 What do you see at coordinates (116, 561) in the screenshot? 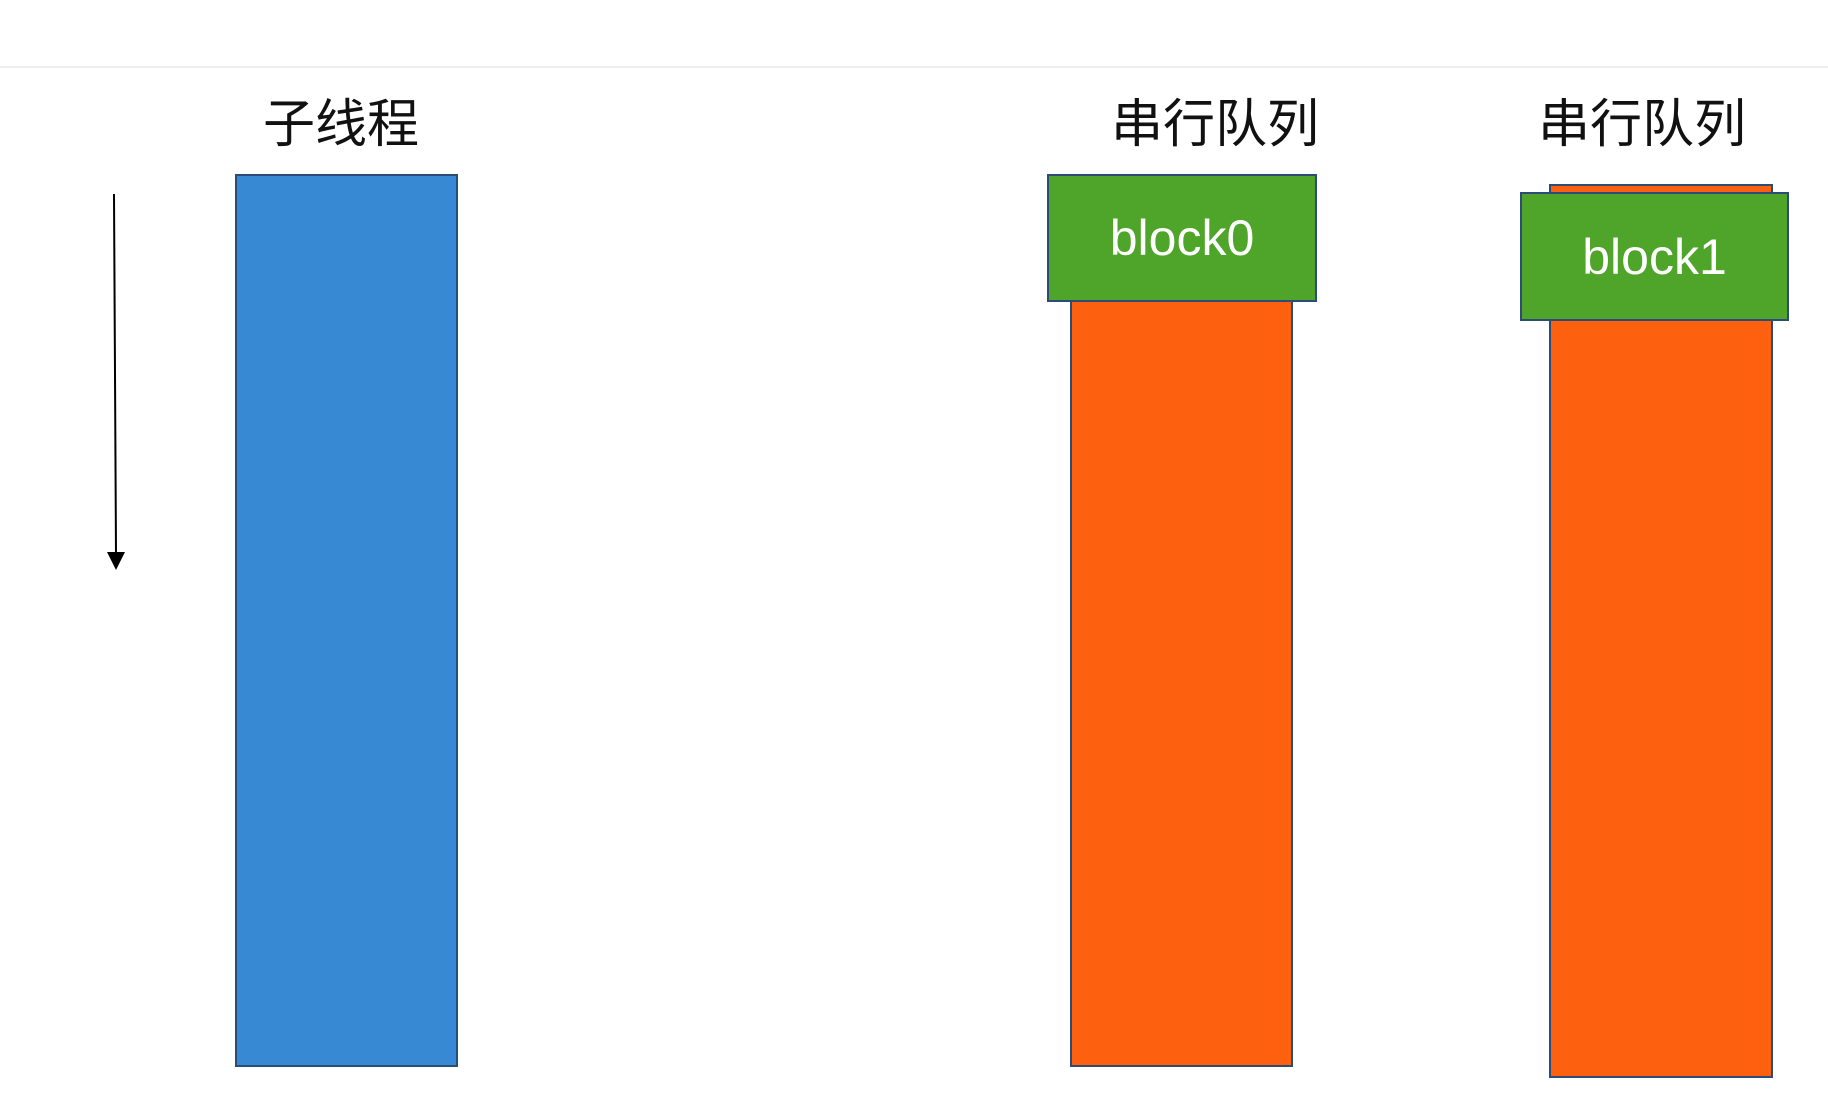
I see `arrow-head` at bounding box center [116, 561].